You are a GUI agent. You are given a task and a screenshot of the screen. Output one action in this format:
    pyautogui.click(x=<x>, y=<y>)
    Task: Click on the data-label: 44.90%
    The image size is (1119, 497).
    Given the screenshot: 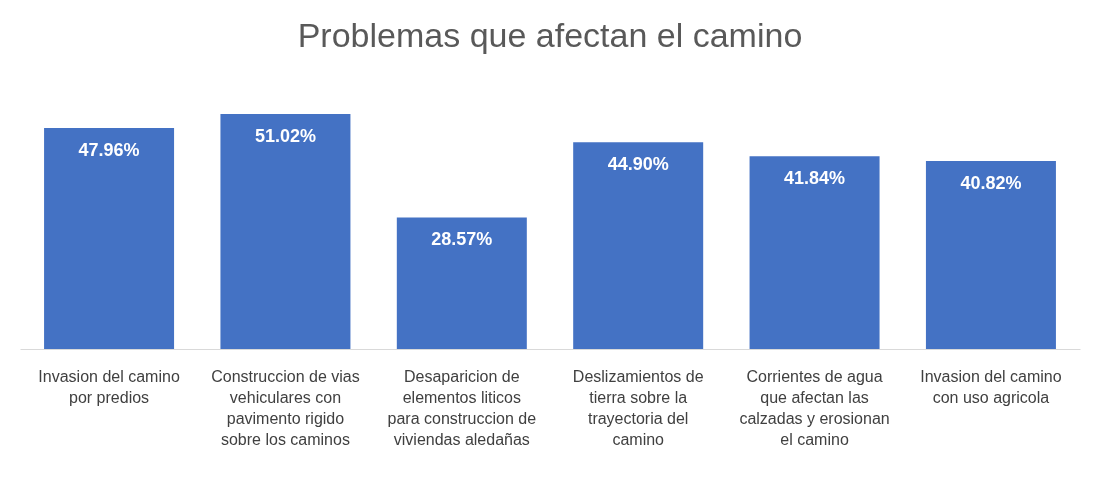 What is the action you would take?
    pyautogui.click(x=638, y=164)
    